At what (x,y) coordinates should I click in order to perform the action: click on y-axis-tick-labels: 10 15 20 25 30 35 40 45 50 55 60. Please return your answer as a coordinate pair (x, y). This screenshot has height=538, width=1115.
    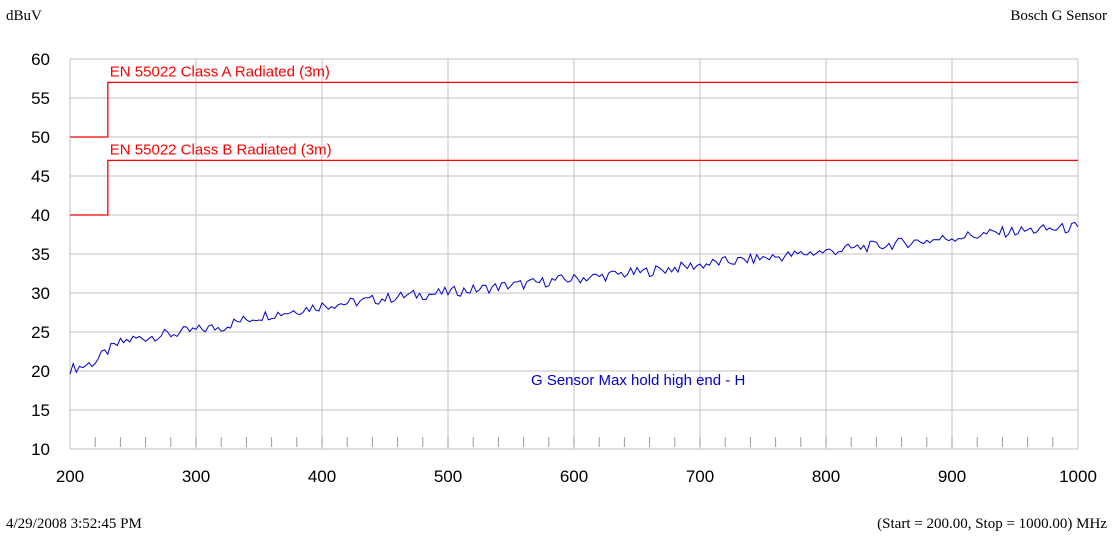
    Looking at the image, I should click on (40, 254).